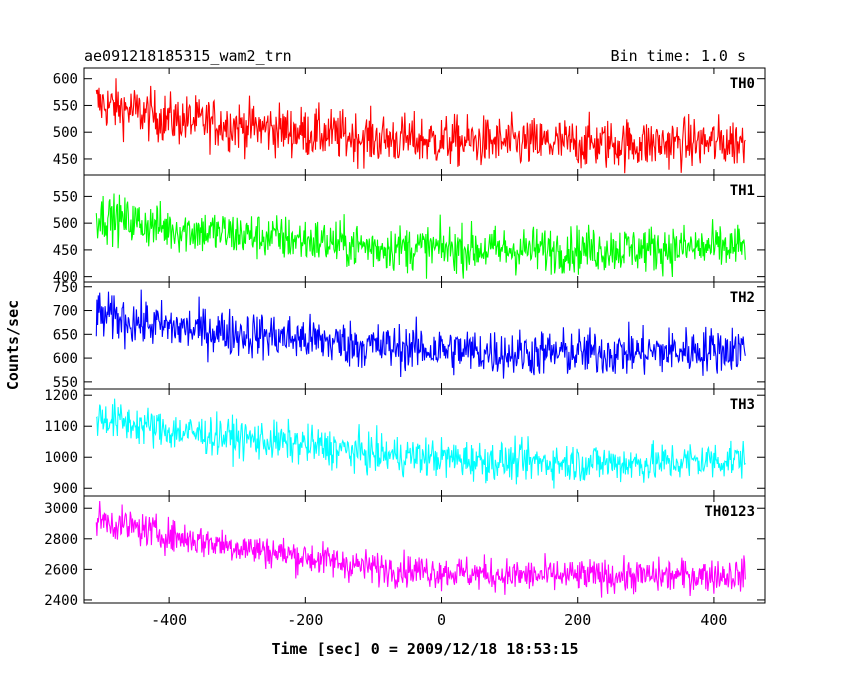  Describe the element at coordinates (678, 56) in the screenshot. I see `bin-time-label: Bin time: 1.0 s` at that location.